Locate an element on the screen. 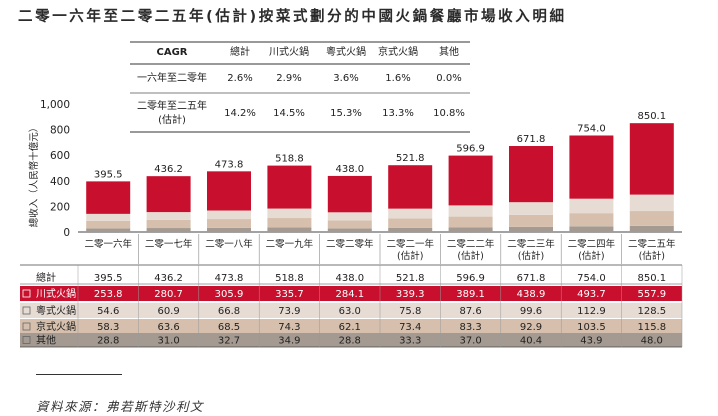  cagr-value: 13.3% is located at coordinates (398, 113).